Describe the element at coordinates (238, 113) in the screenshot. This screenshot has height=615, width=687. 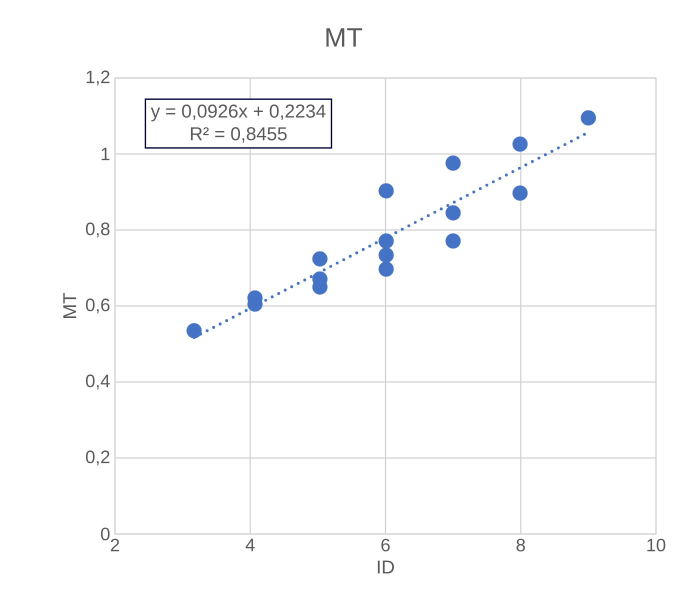
I see `annotation: y = 0,0926x + 0,2234` at that location.